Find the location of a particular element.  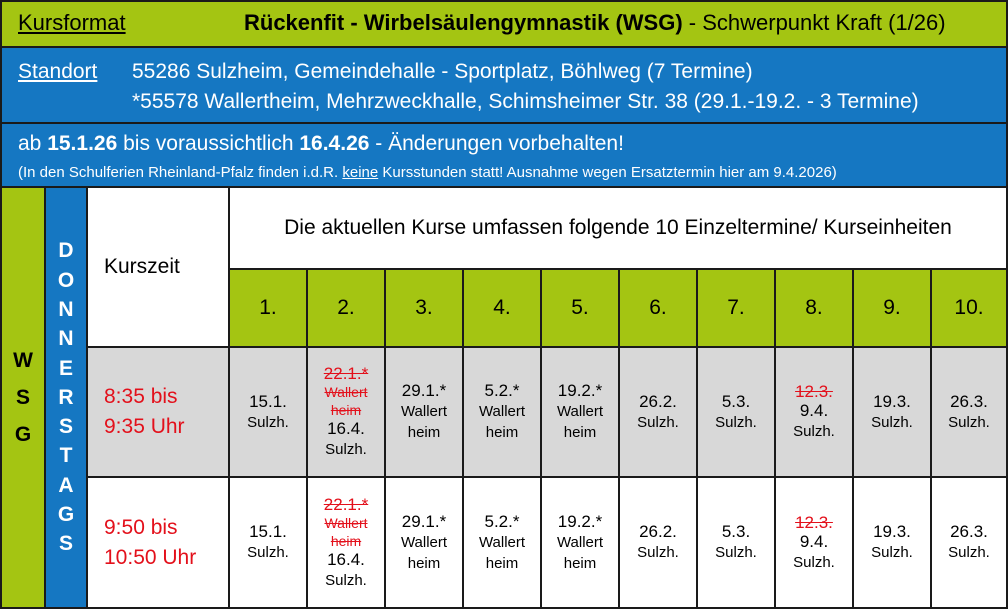

wsg-letter: G is located at coordinates (23, 434).